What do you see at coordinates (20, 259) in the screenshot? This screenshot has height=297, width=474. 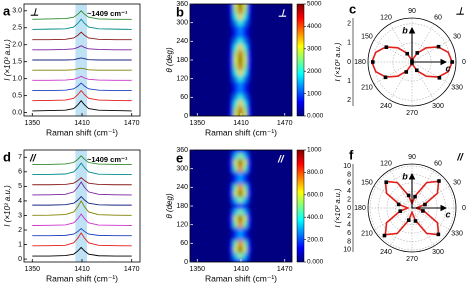 I see `y-tick-label: 0` at bounding box center [20, 259].